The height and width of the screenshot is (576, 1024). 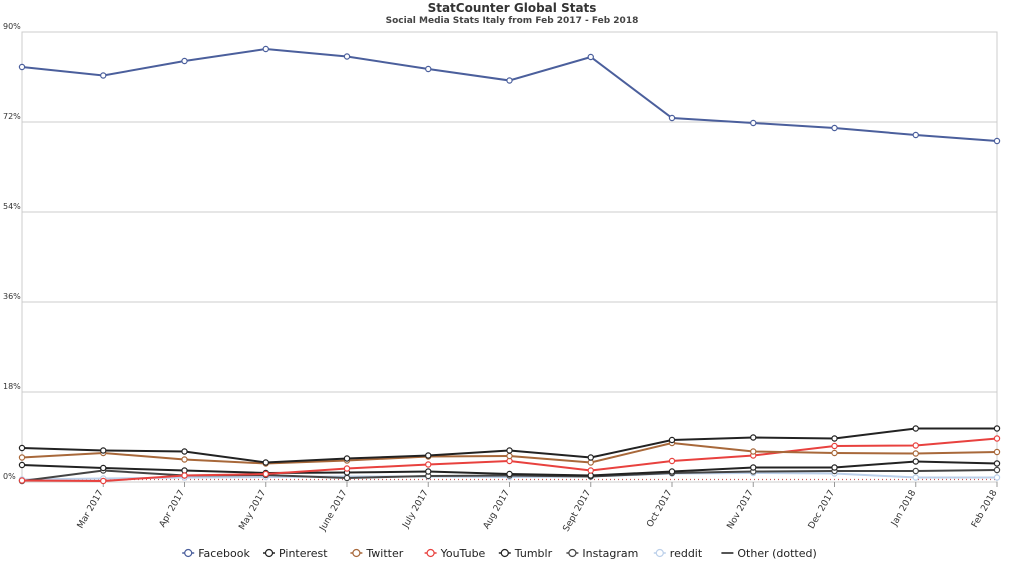 I want to click on chart-title: StatCounter Global Stats, so click(x=512, y=8).